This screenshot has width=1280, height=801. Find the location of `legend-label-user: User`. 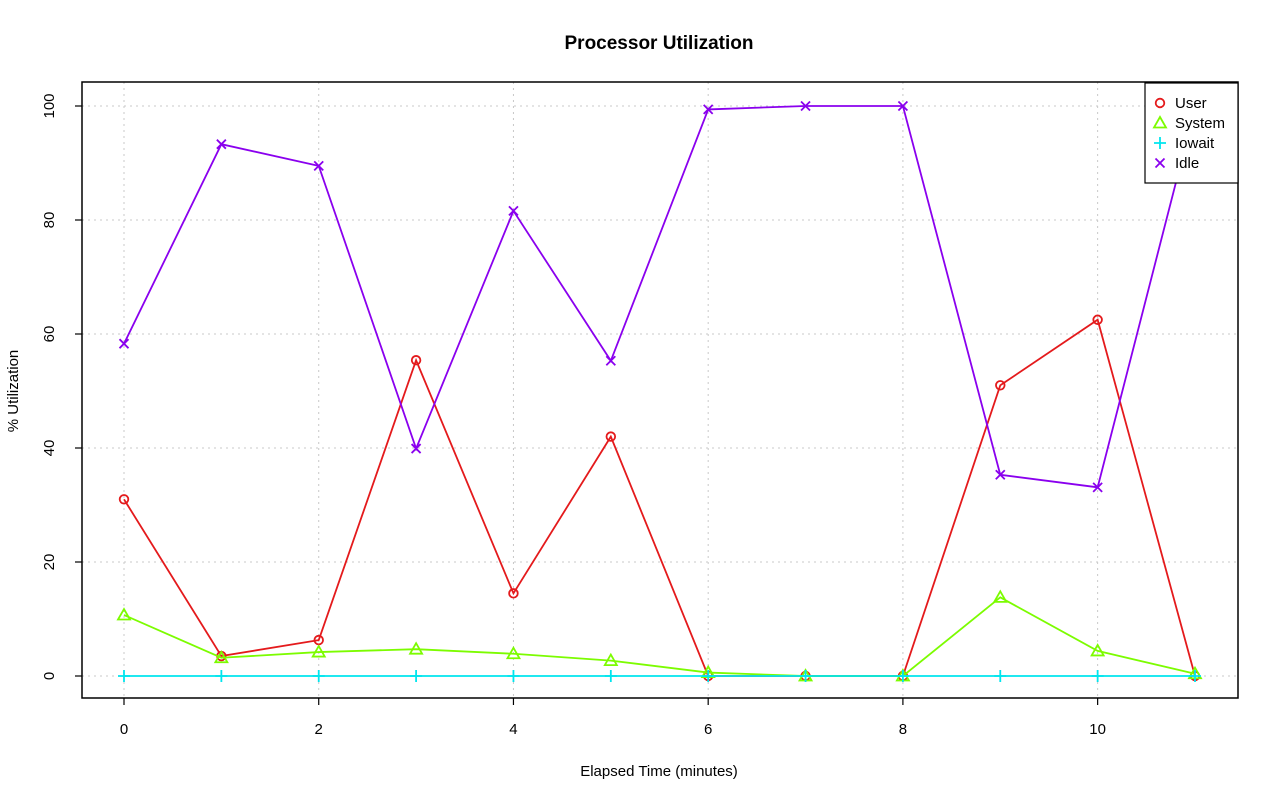

legend-label-user: User is located at coordinates (1191, 103).